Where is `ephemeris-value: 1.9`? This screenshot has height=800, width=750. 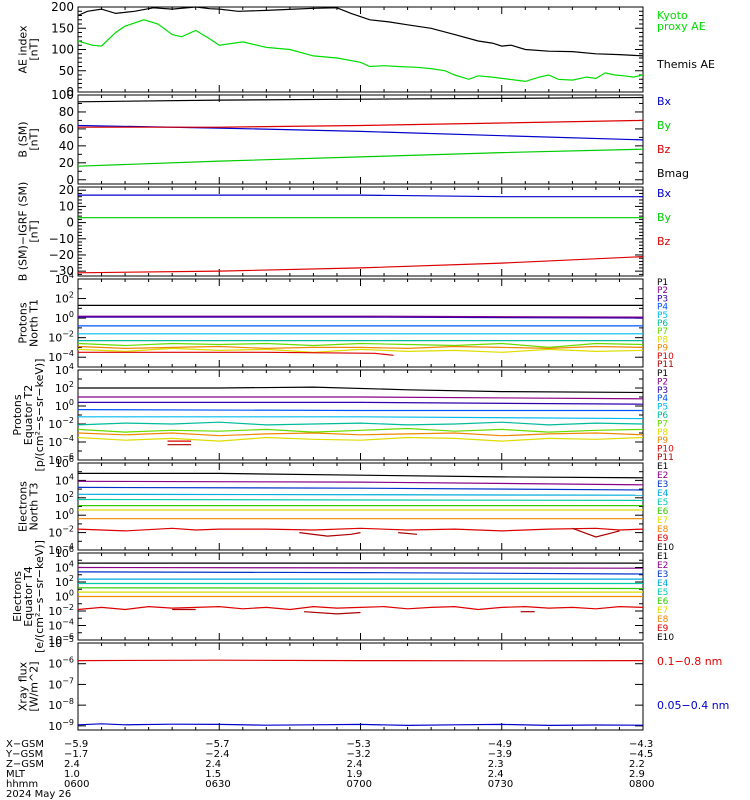 ephemeris-value: 1.9 is located at coordinates (355, 774).